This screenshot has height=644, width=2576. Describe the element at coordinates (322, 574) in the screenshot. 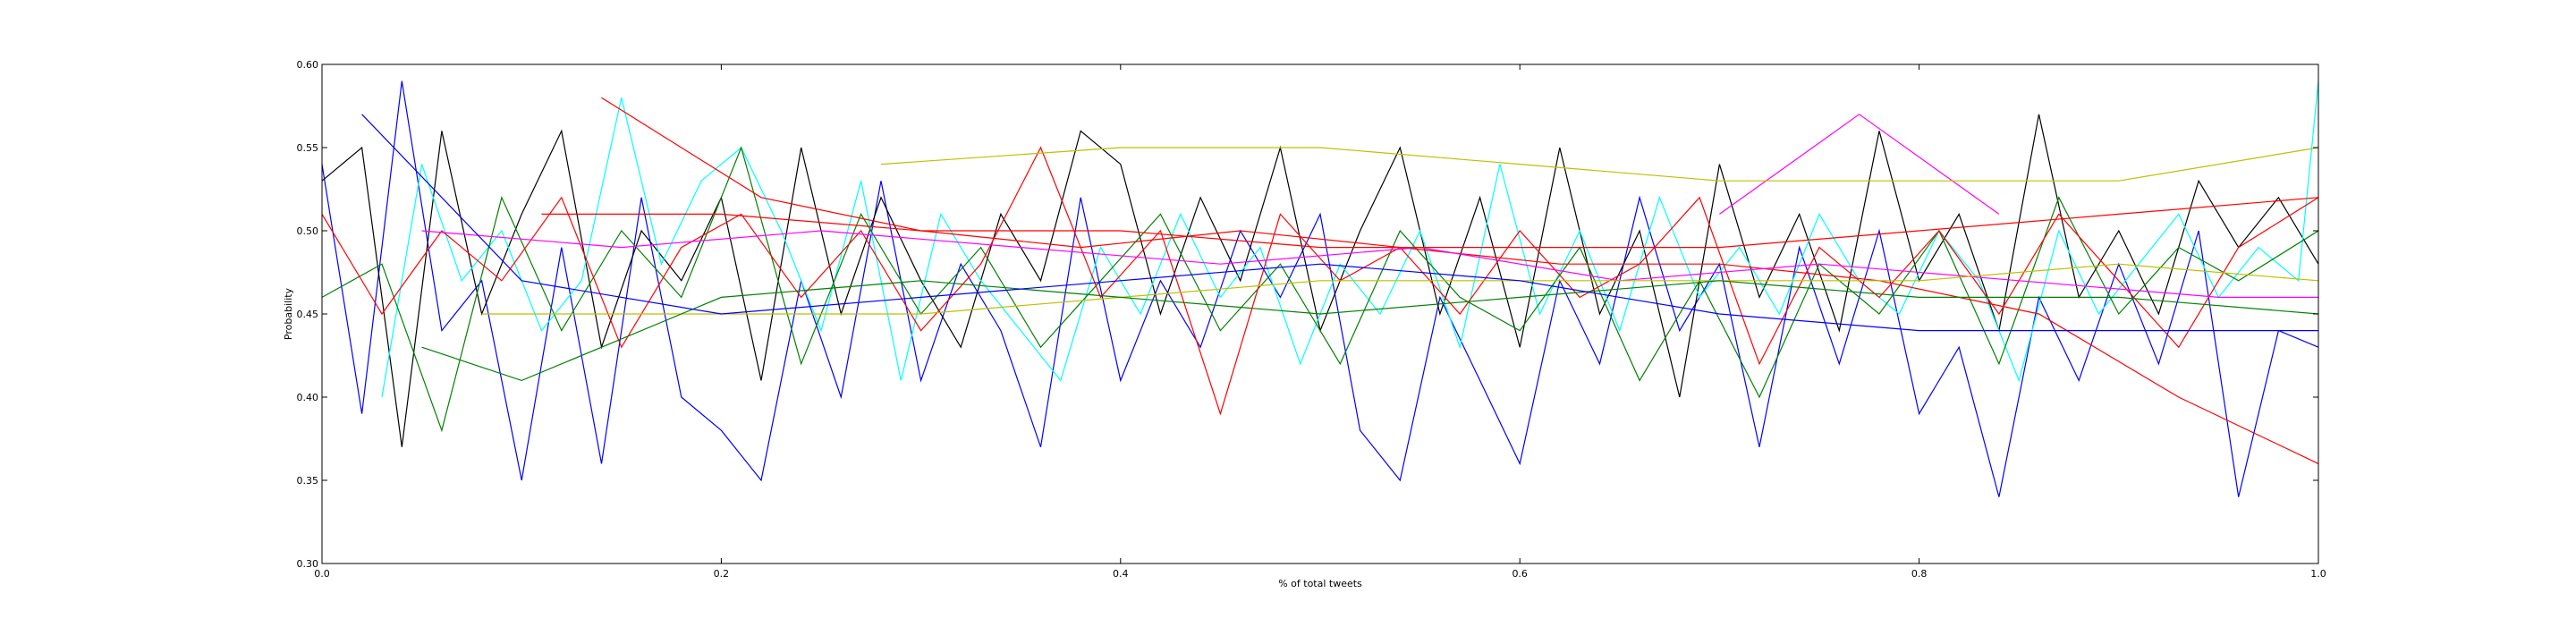

I see `x-tick-label-1: 0.0` at that location.